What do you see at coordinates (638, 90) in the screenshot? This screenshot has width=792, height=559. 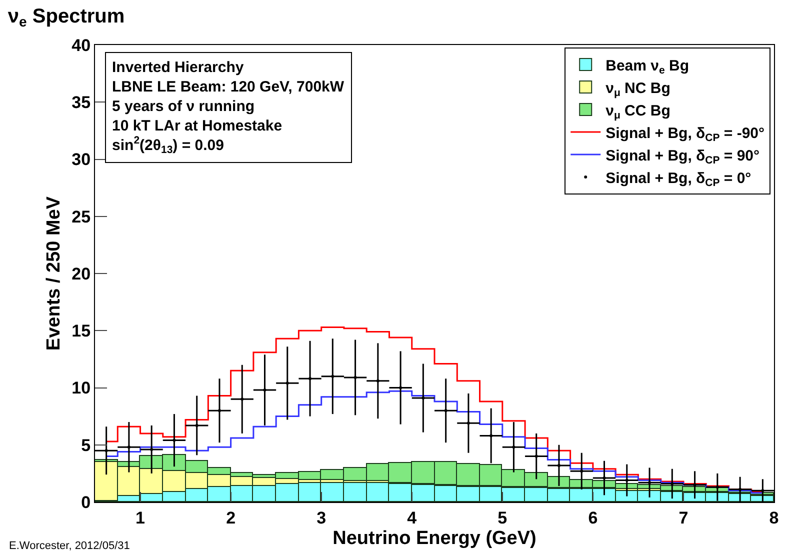 I see `legend-label: ν$_{μ}$ NC Bg` at bounding box center [638, 90].